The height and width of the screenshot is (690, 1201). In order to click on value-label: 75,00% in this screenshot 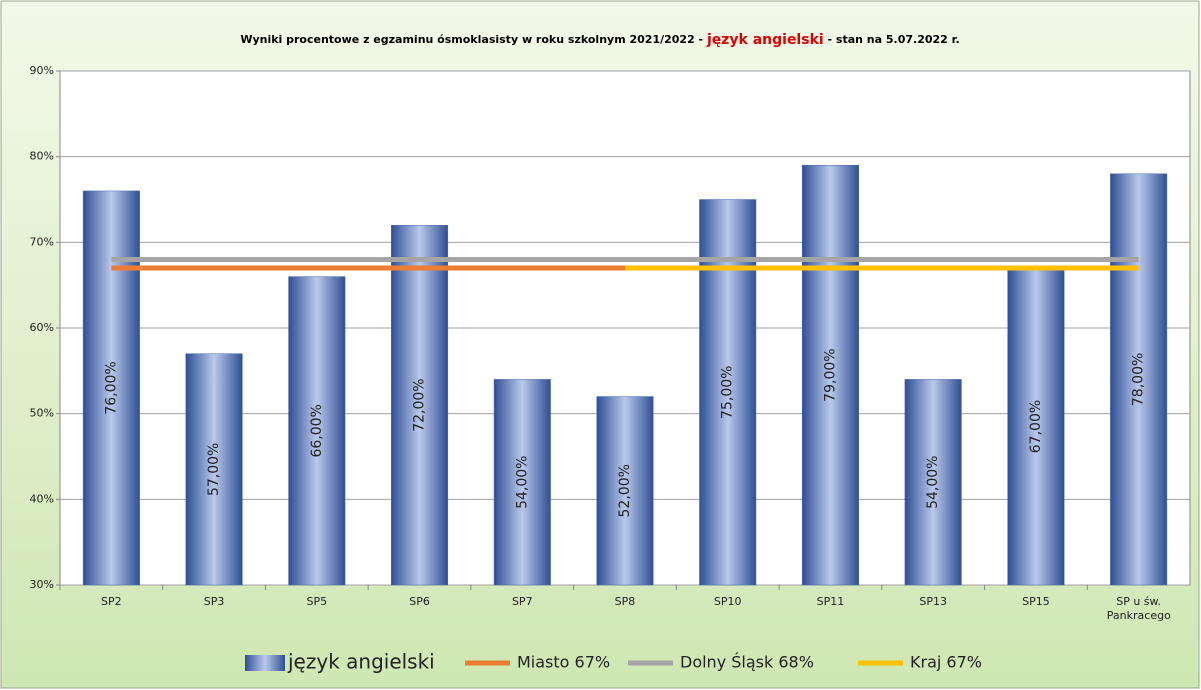, I will do `click(728, 392)`.